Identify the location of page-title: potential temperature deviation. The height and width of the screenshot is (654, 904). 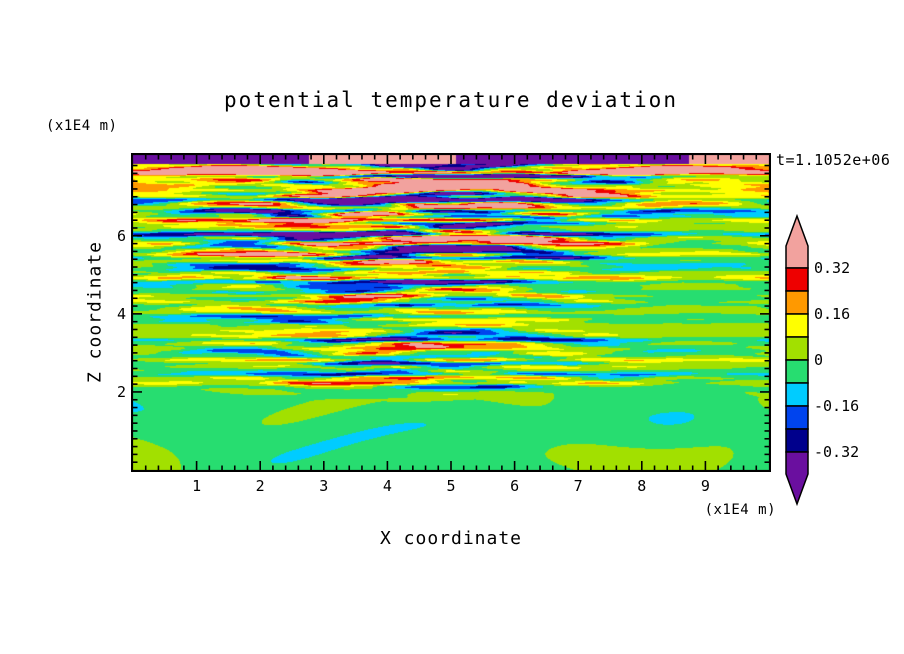
(451, 100).